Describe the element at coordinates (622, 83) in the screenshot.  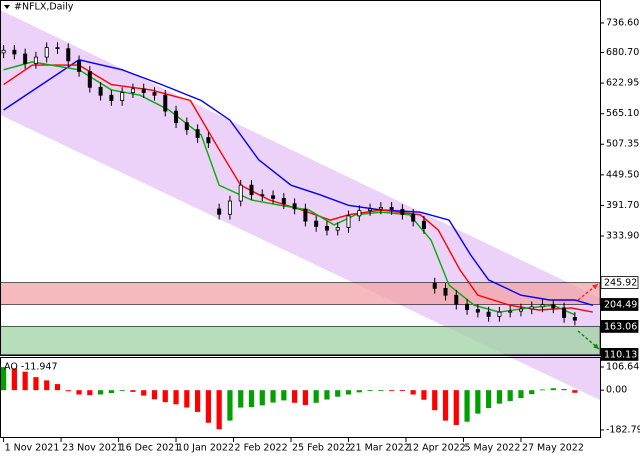
I see `y-tick-label: 622.95` at that location.